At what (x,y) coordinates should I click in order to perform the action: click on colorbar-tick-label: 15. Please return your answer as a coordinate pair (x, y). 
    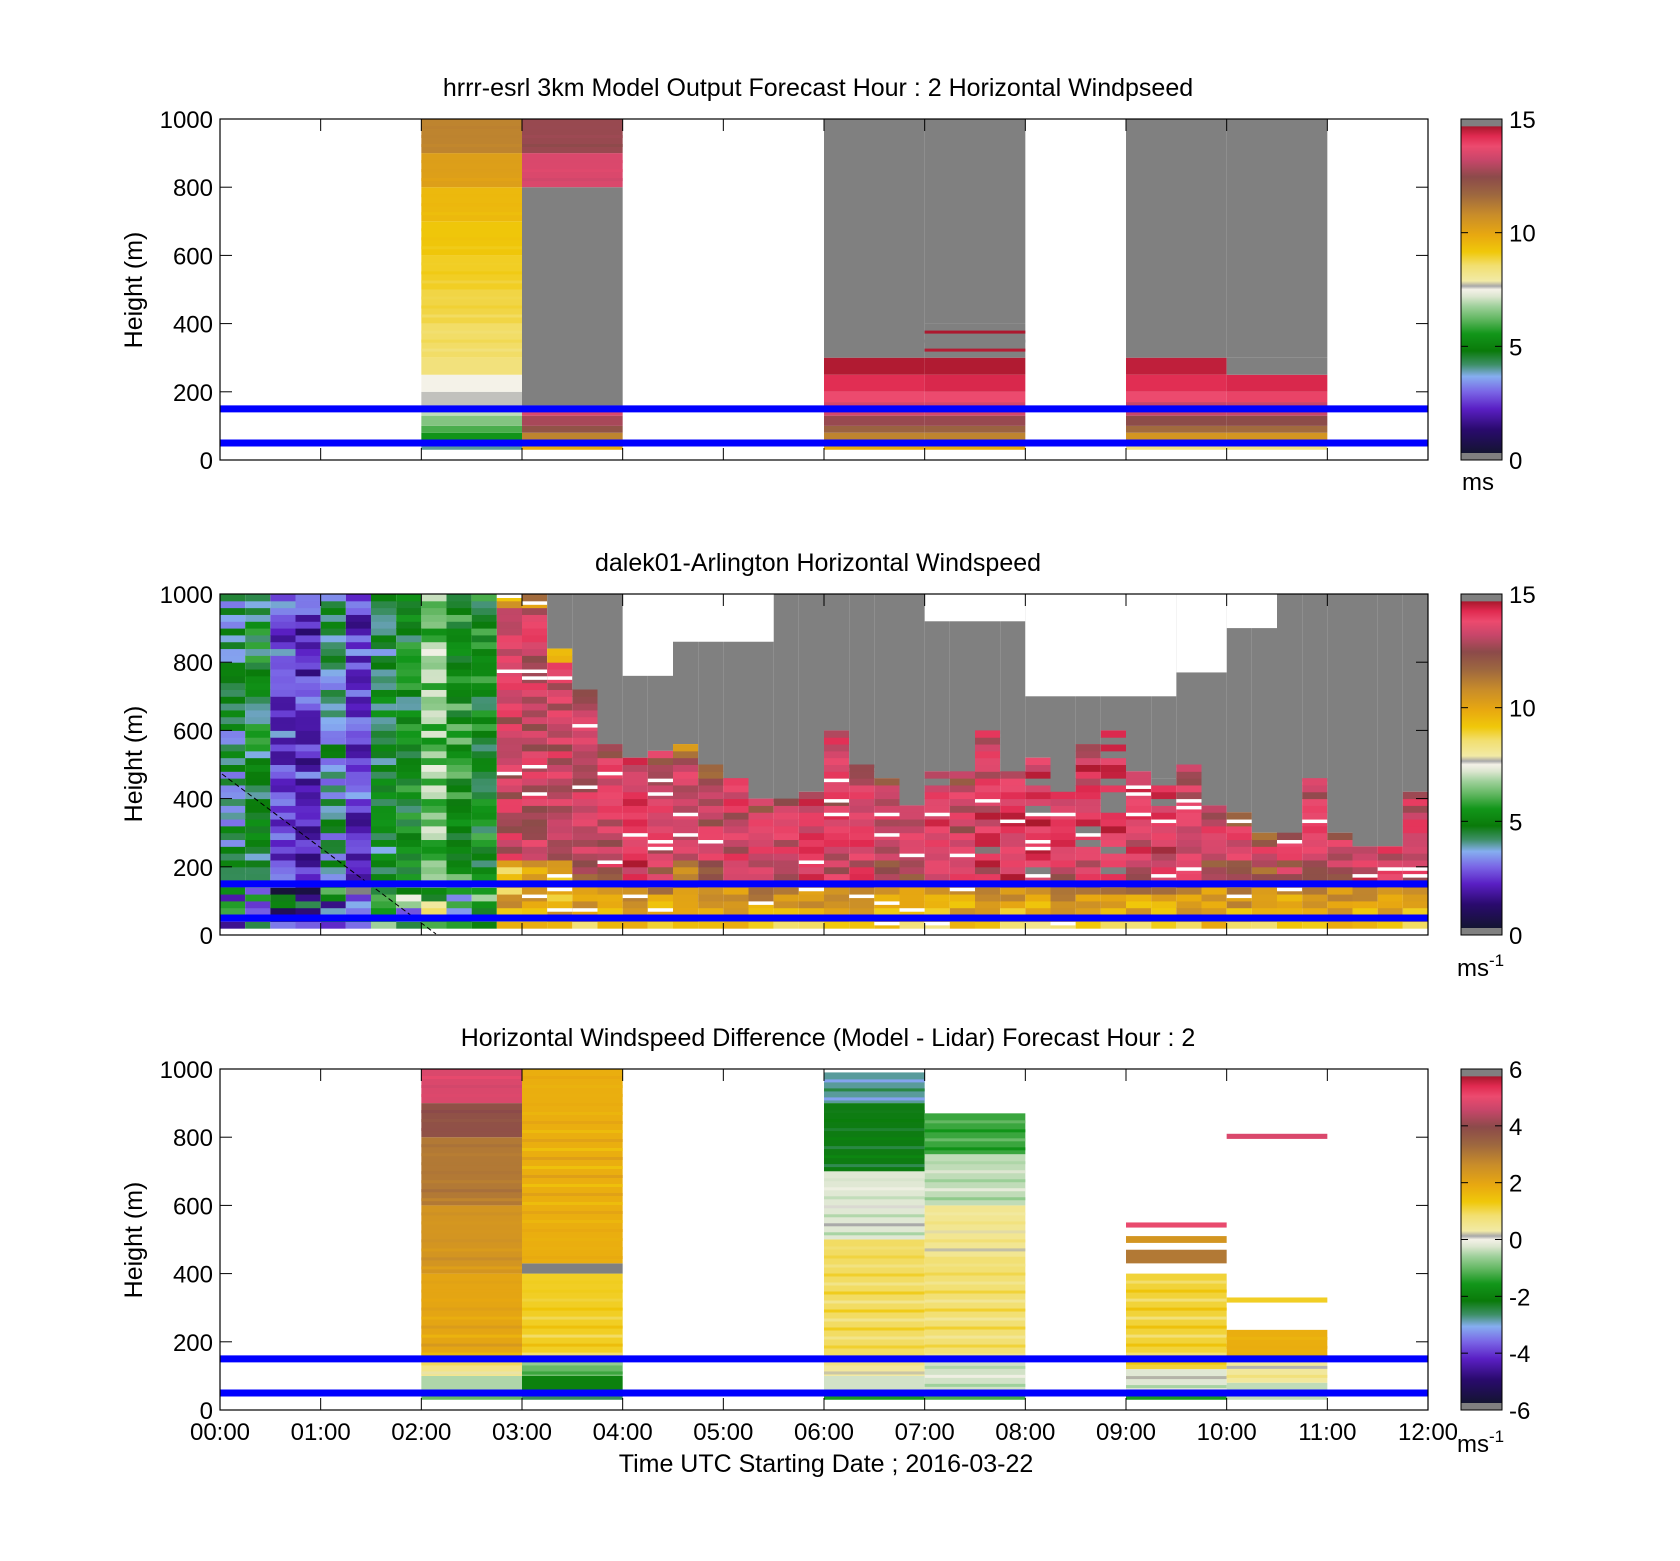
    Looking at the image, I should click on (1522, 595).